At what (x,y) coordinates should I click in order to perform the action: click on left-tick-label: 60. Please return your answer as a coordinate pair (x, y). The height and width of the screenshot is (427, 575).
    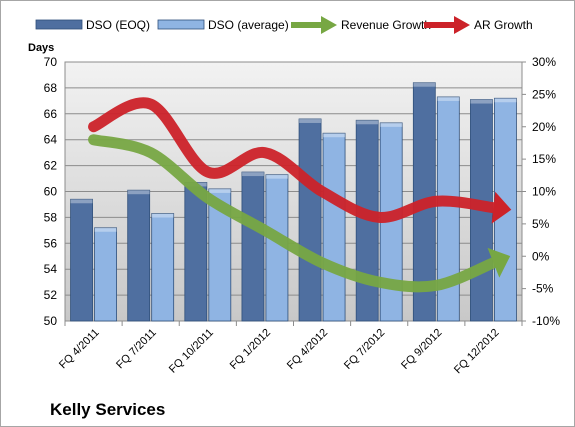
    Looking at the image, I should click on (51, 192).